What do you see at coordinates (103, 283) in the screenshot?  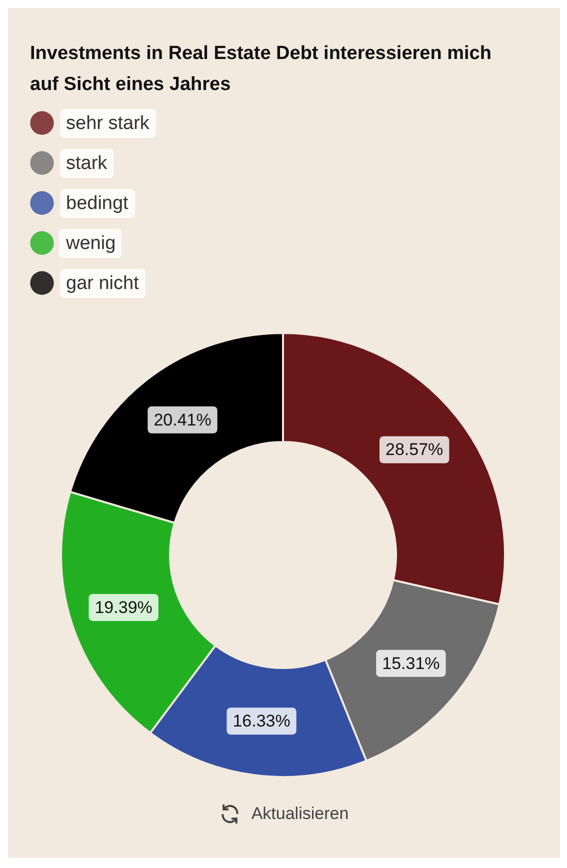 I see `legend-label: gar nicht` at bounding box center [103, 283].